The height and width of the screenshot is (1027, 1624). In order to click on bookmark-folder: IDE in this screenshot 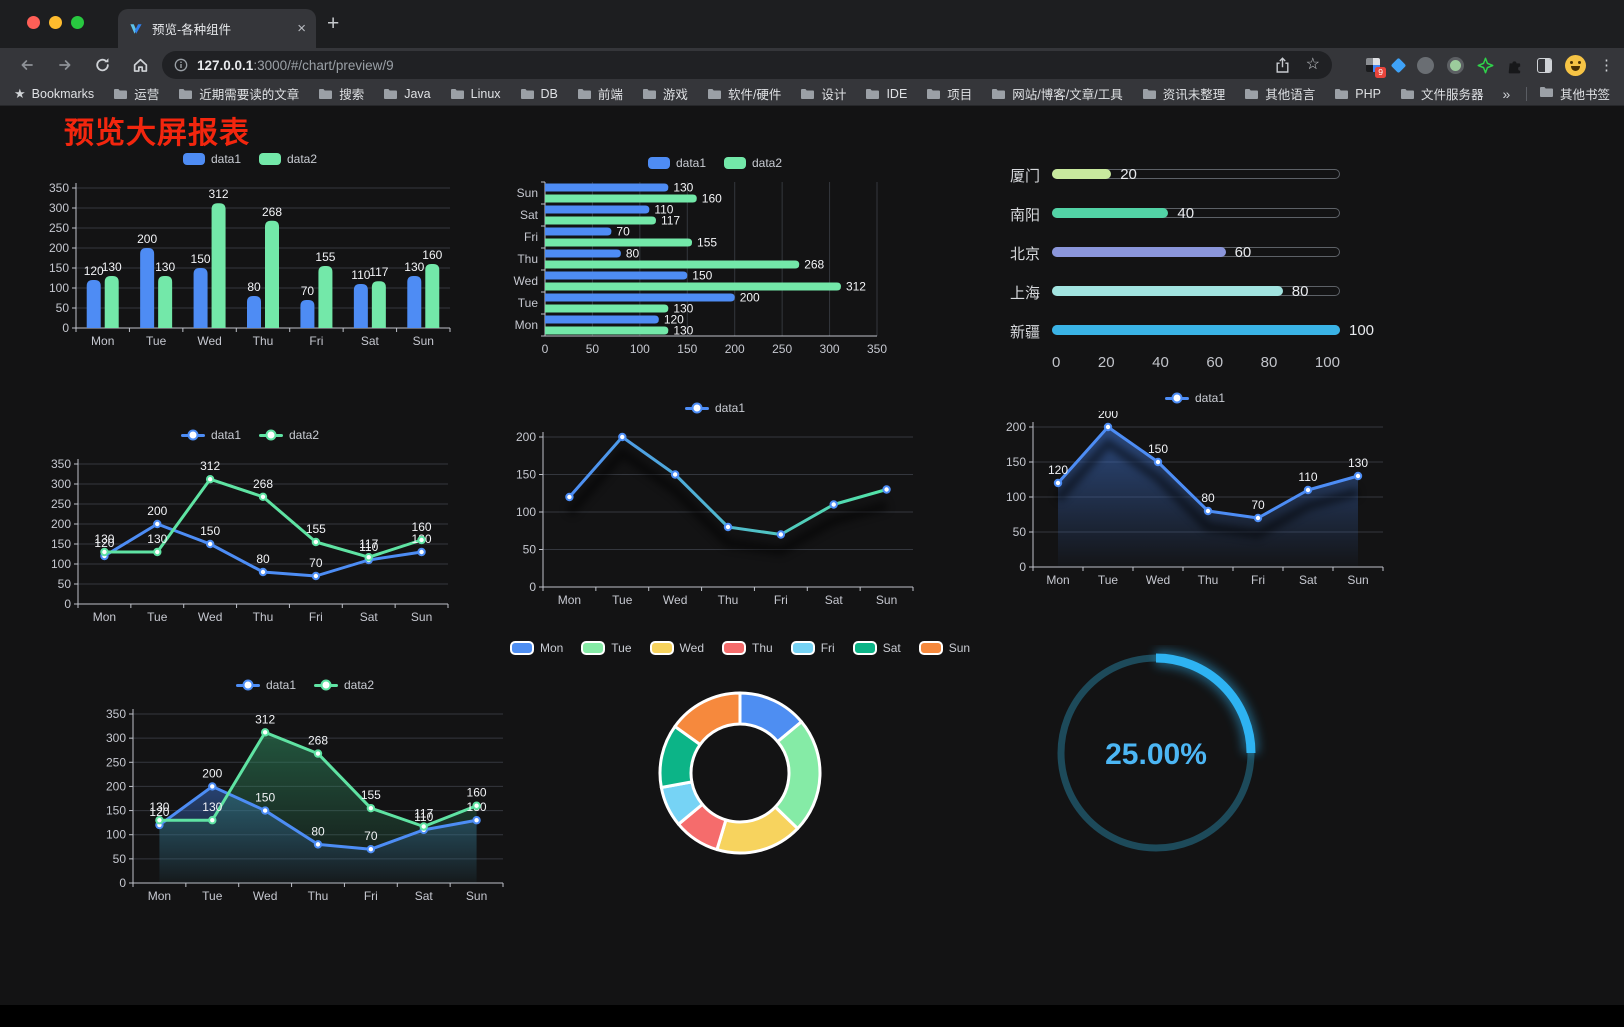, I will do `click(886, 94)`.